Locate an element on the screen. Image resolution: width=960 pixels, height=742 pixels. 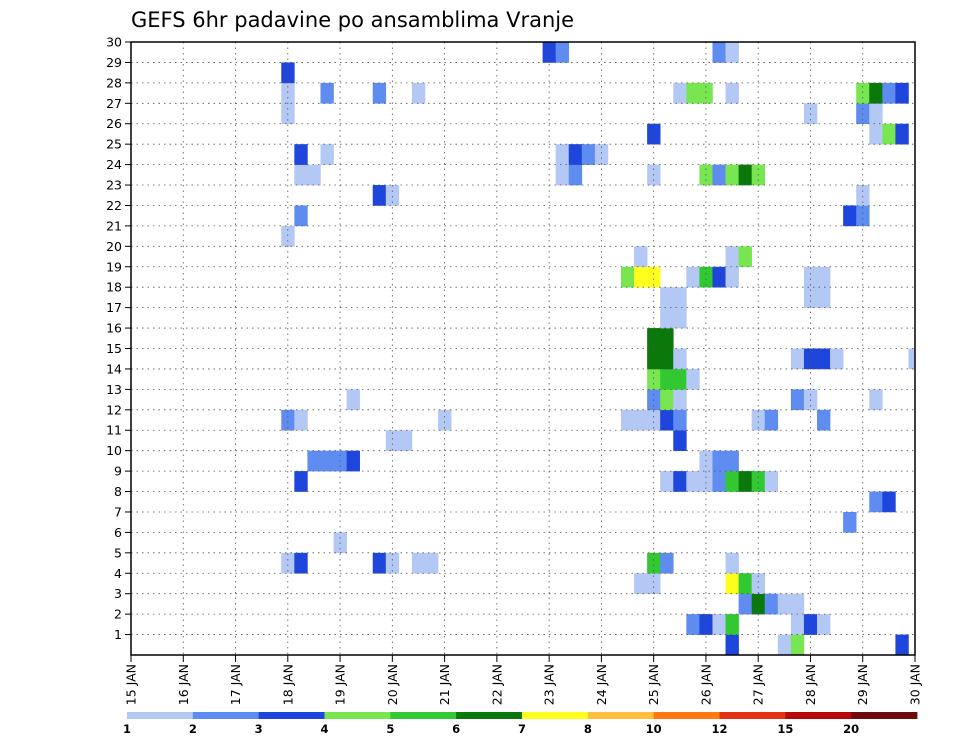
y-tick-label: 14 is located at coordinates (114, 368).